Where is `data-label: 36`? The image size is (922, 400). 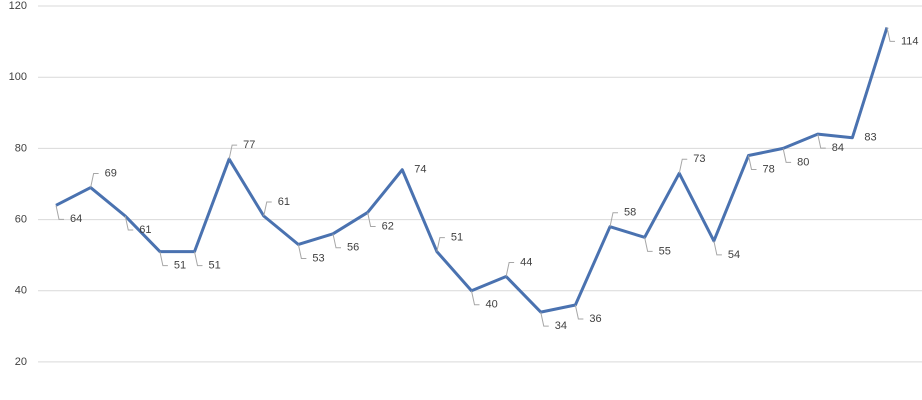
data-label: 36 is located at coordinates (595, 319).